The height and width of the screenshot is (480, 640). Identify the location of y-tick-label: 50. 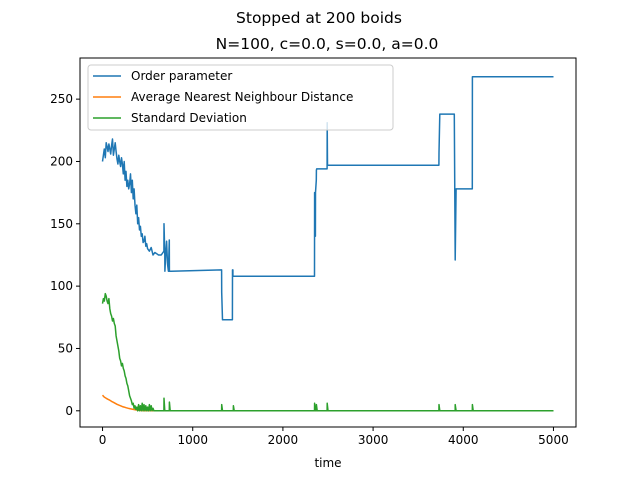
(65, 348).